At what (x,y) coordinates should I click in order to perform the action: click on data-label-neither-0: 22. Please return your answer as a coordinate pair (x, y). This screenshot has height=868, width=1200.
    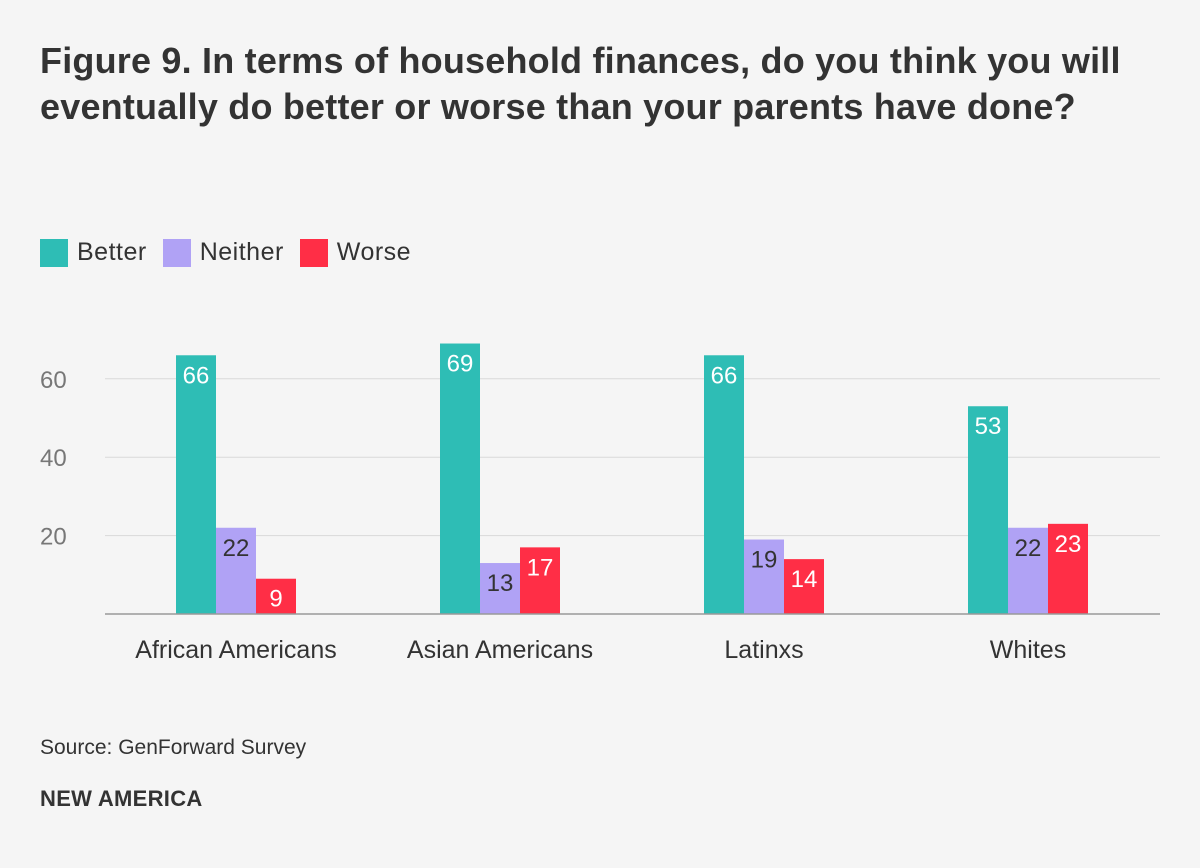
    Looking at the image, I should click on (236, 548).